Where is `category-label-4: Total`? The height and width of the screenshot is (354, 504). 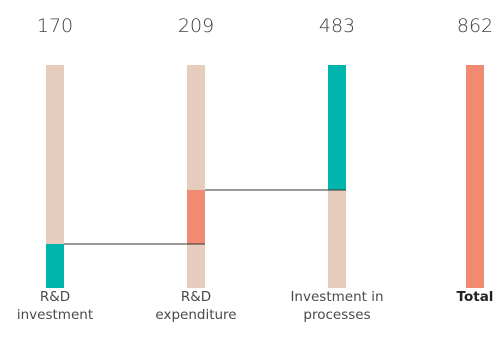
category-label-4: Total is located at coordinates (475, 297).